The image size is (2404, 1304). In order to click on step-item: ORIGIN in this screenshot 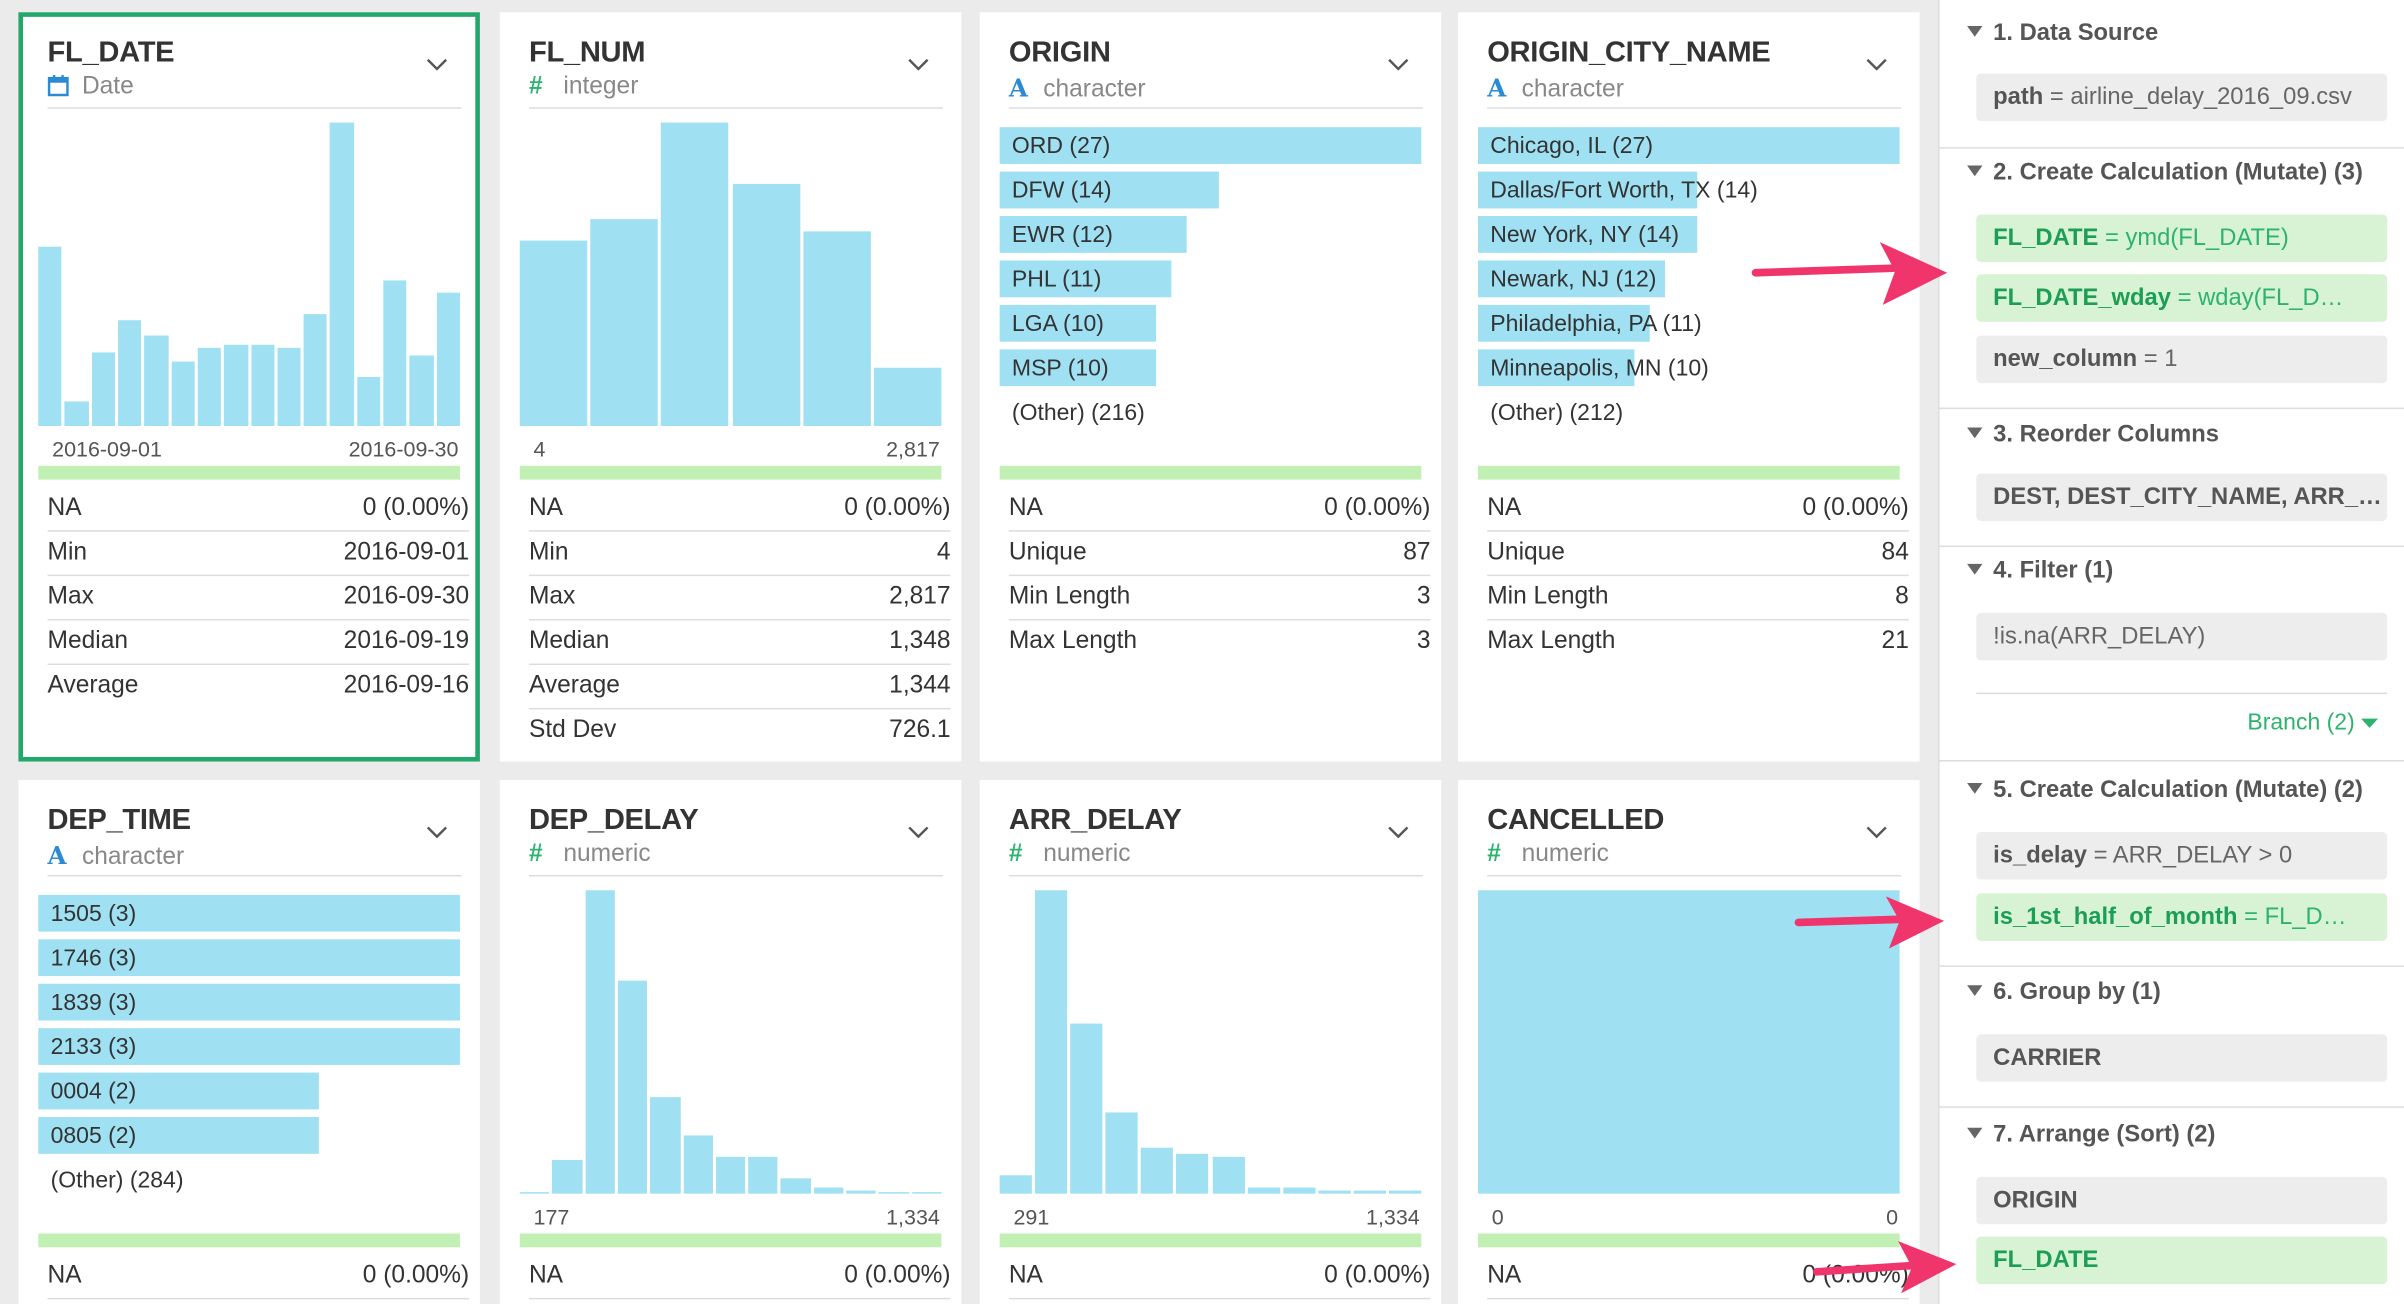, I will do `click(2182, 1200)`.